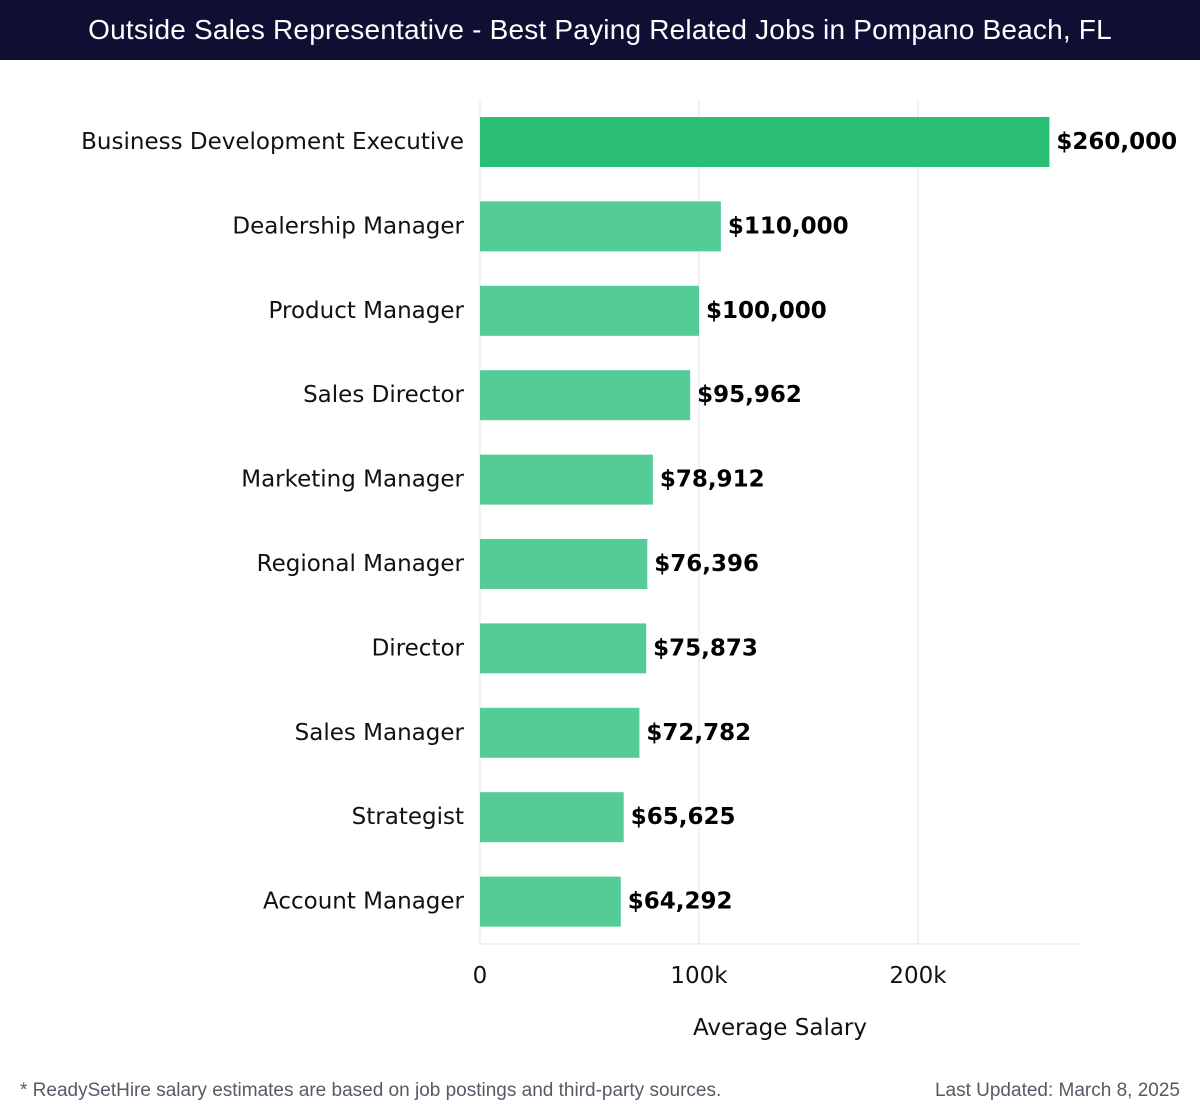  Describe the element at coordinates (766, 311) in the screenshot. I see `value-label: $100,000` at that location.